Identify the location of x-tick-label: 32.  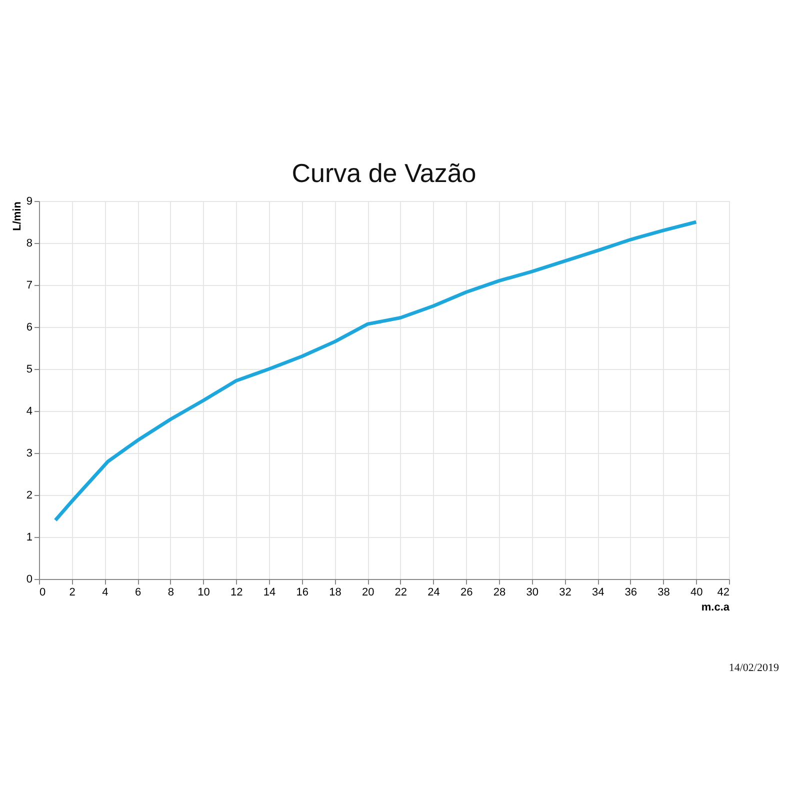
(565, 592).